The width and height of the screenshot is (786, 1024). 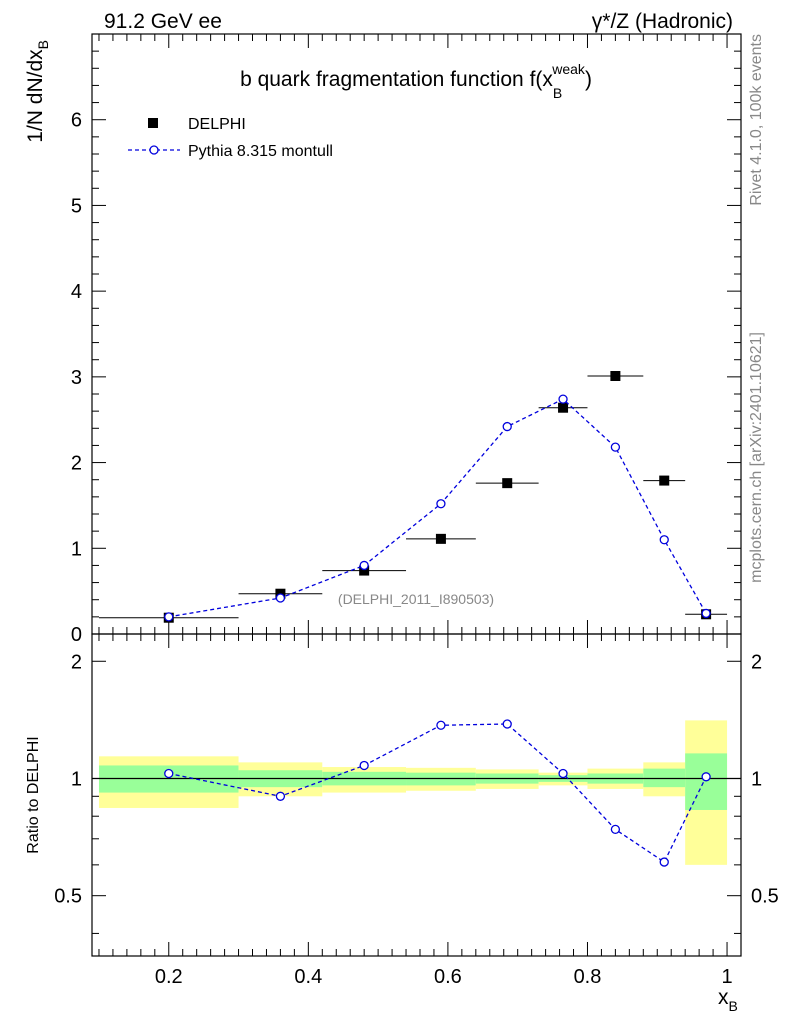 What do you see at coordinates (416, 599) in the screenshot?
I see `analysis-watermark: (DELPHI_2011_I890503)` at bounding box center [416, 599].